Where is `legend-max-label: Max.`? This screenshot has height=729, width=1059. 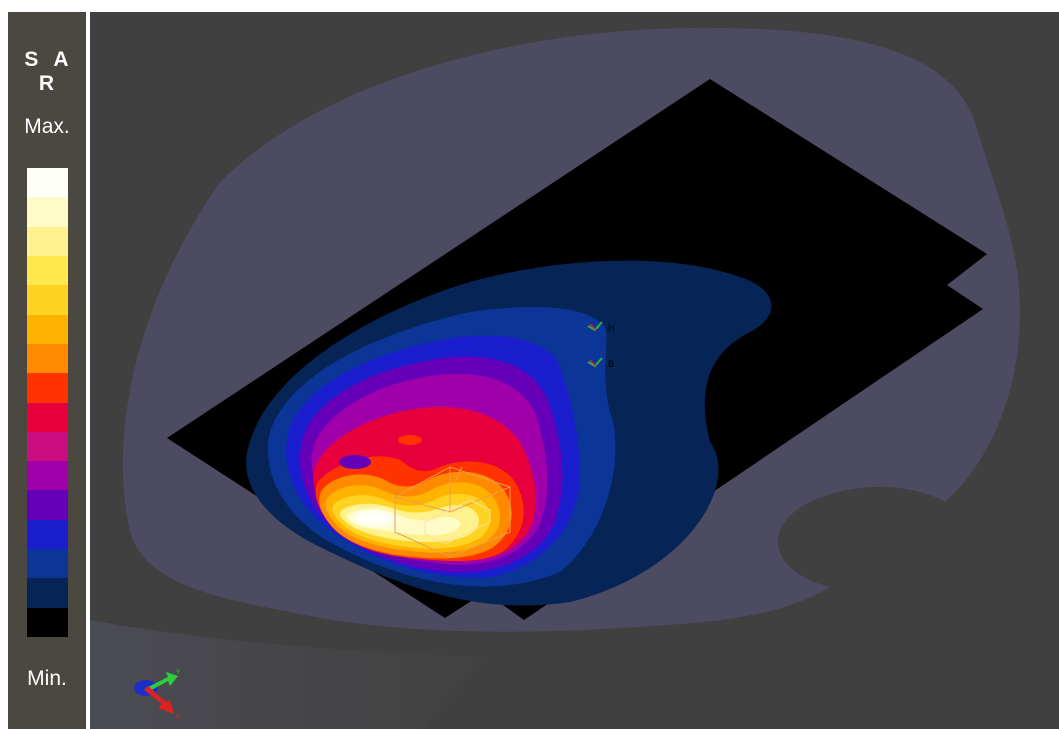 legend-max-label: Max. is located at coordinates (47, 126).